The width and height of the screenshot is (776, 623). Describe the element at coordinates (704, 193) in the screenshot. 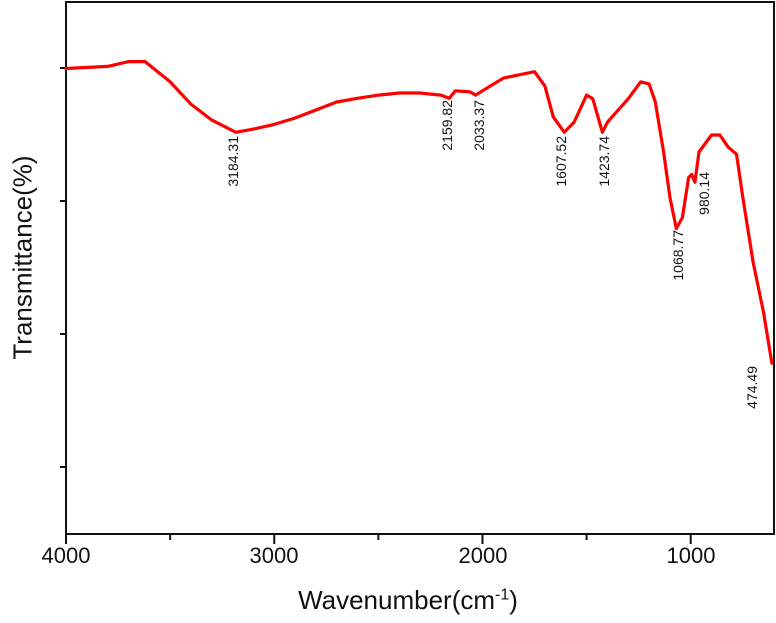

I see `peak-label: 980.14` at that location.